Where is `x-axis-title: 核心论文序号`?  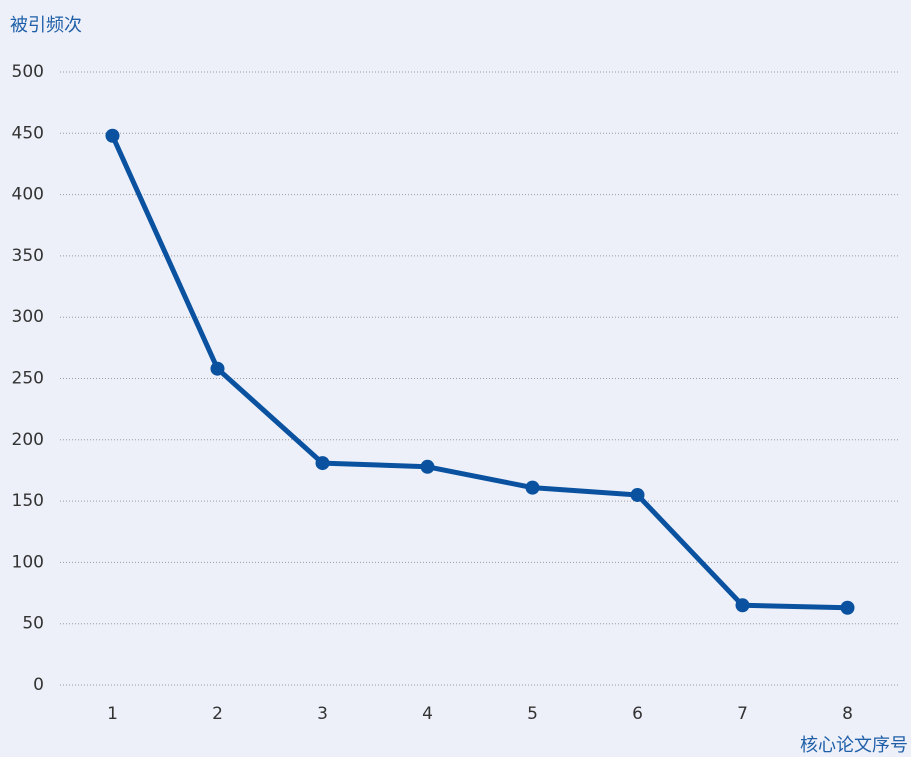
x-axis-title: 核心论文序号 is located at coordinates (854, 745).